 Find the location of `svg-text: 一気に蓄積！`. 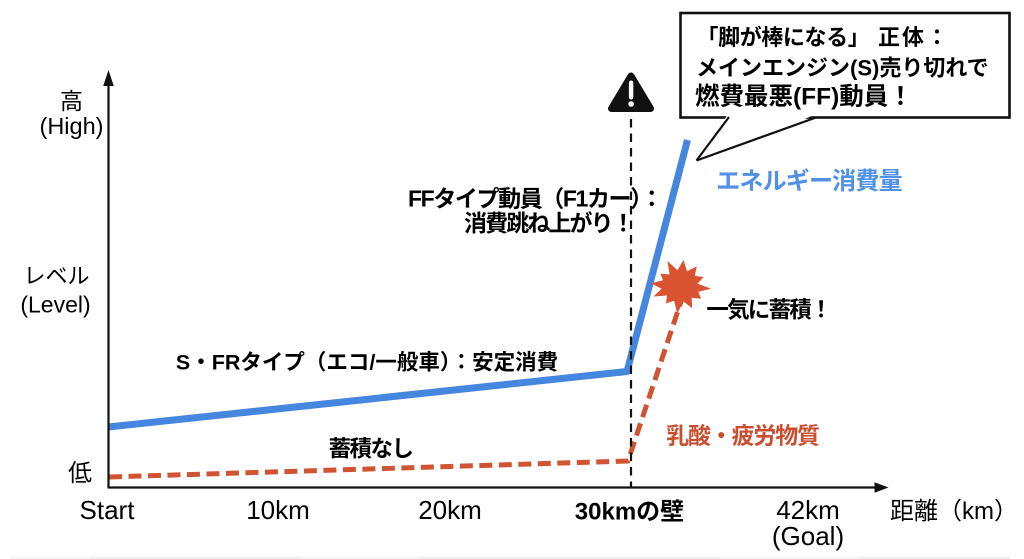

svg-text: 一気に蓄積！ is located at coordinates (768, 310).